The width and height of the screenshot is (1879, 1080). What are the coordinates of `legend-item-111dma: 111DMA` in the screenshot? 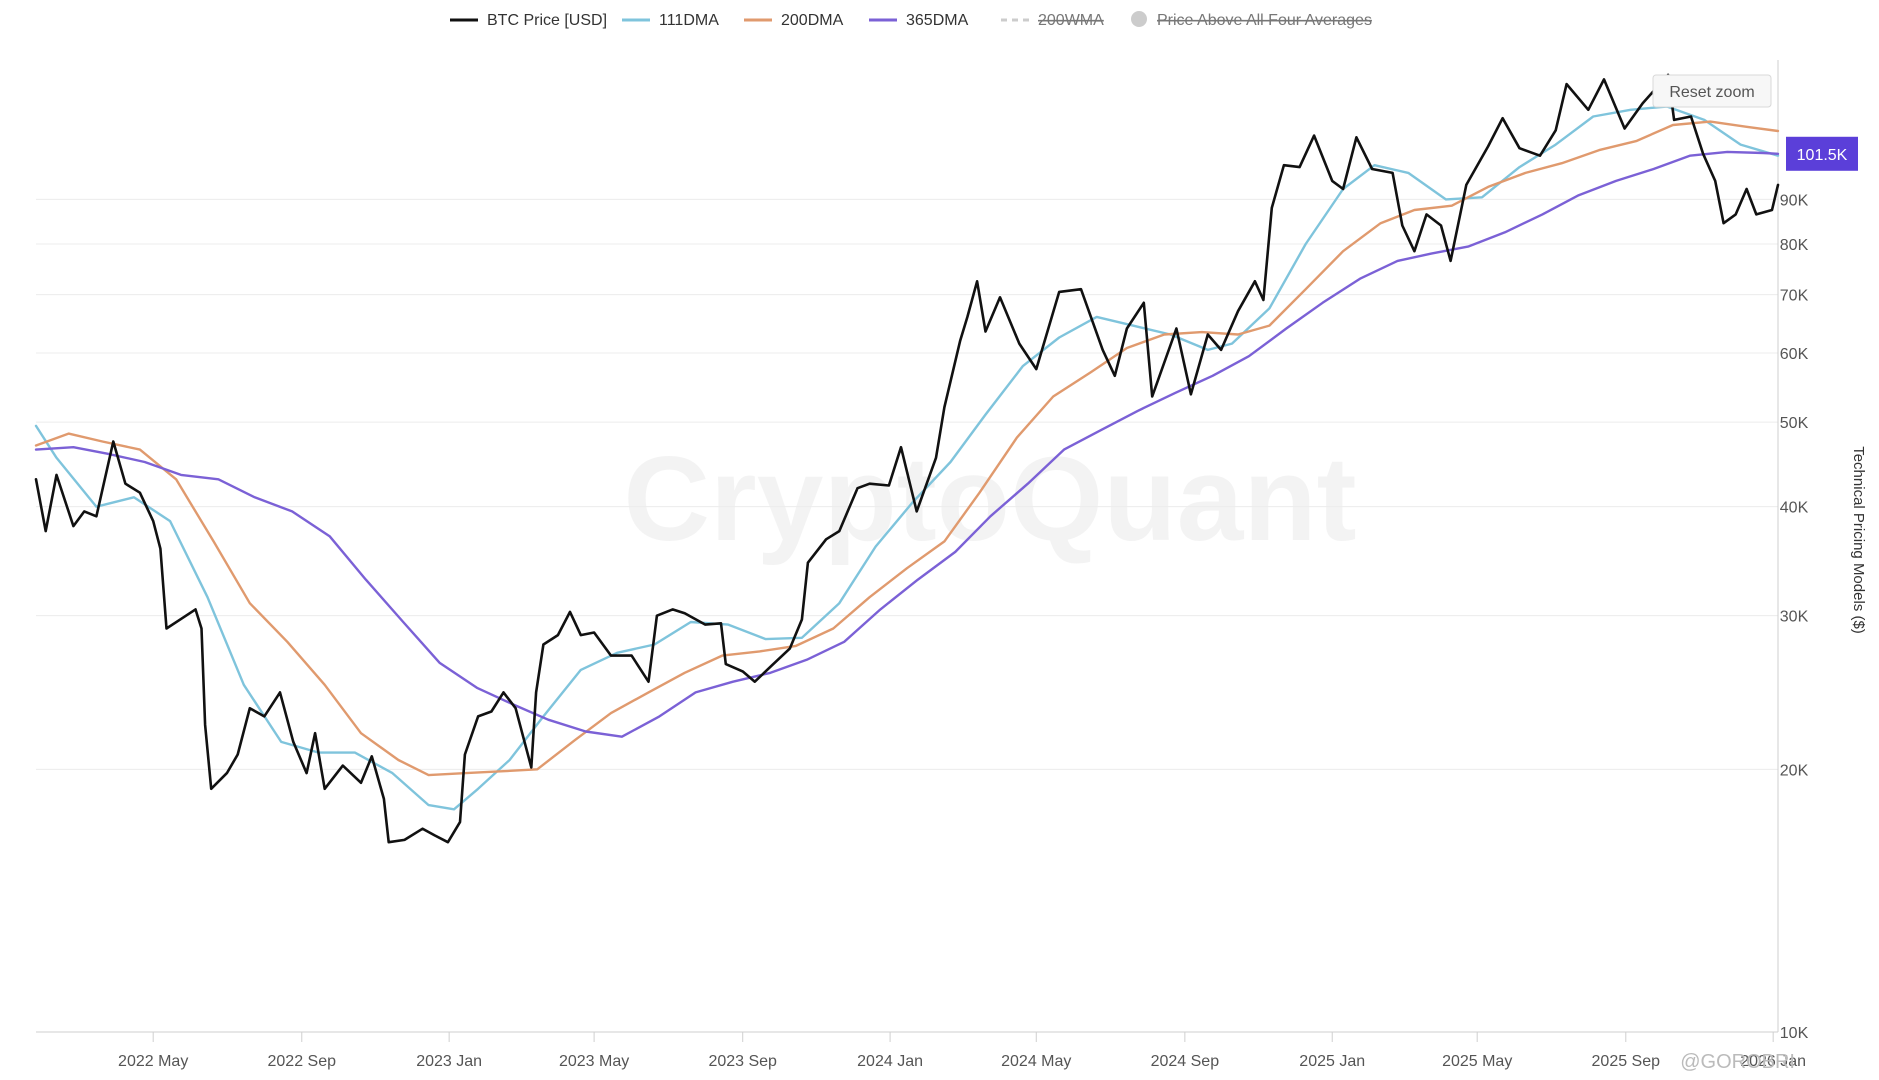 It's located at (670, 20).